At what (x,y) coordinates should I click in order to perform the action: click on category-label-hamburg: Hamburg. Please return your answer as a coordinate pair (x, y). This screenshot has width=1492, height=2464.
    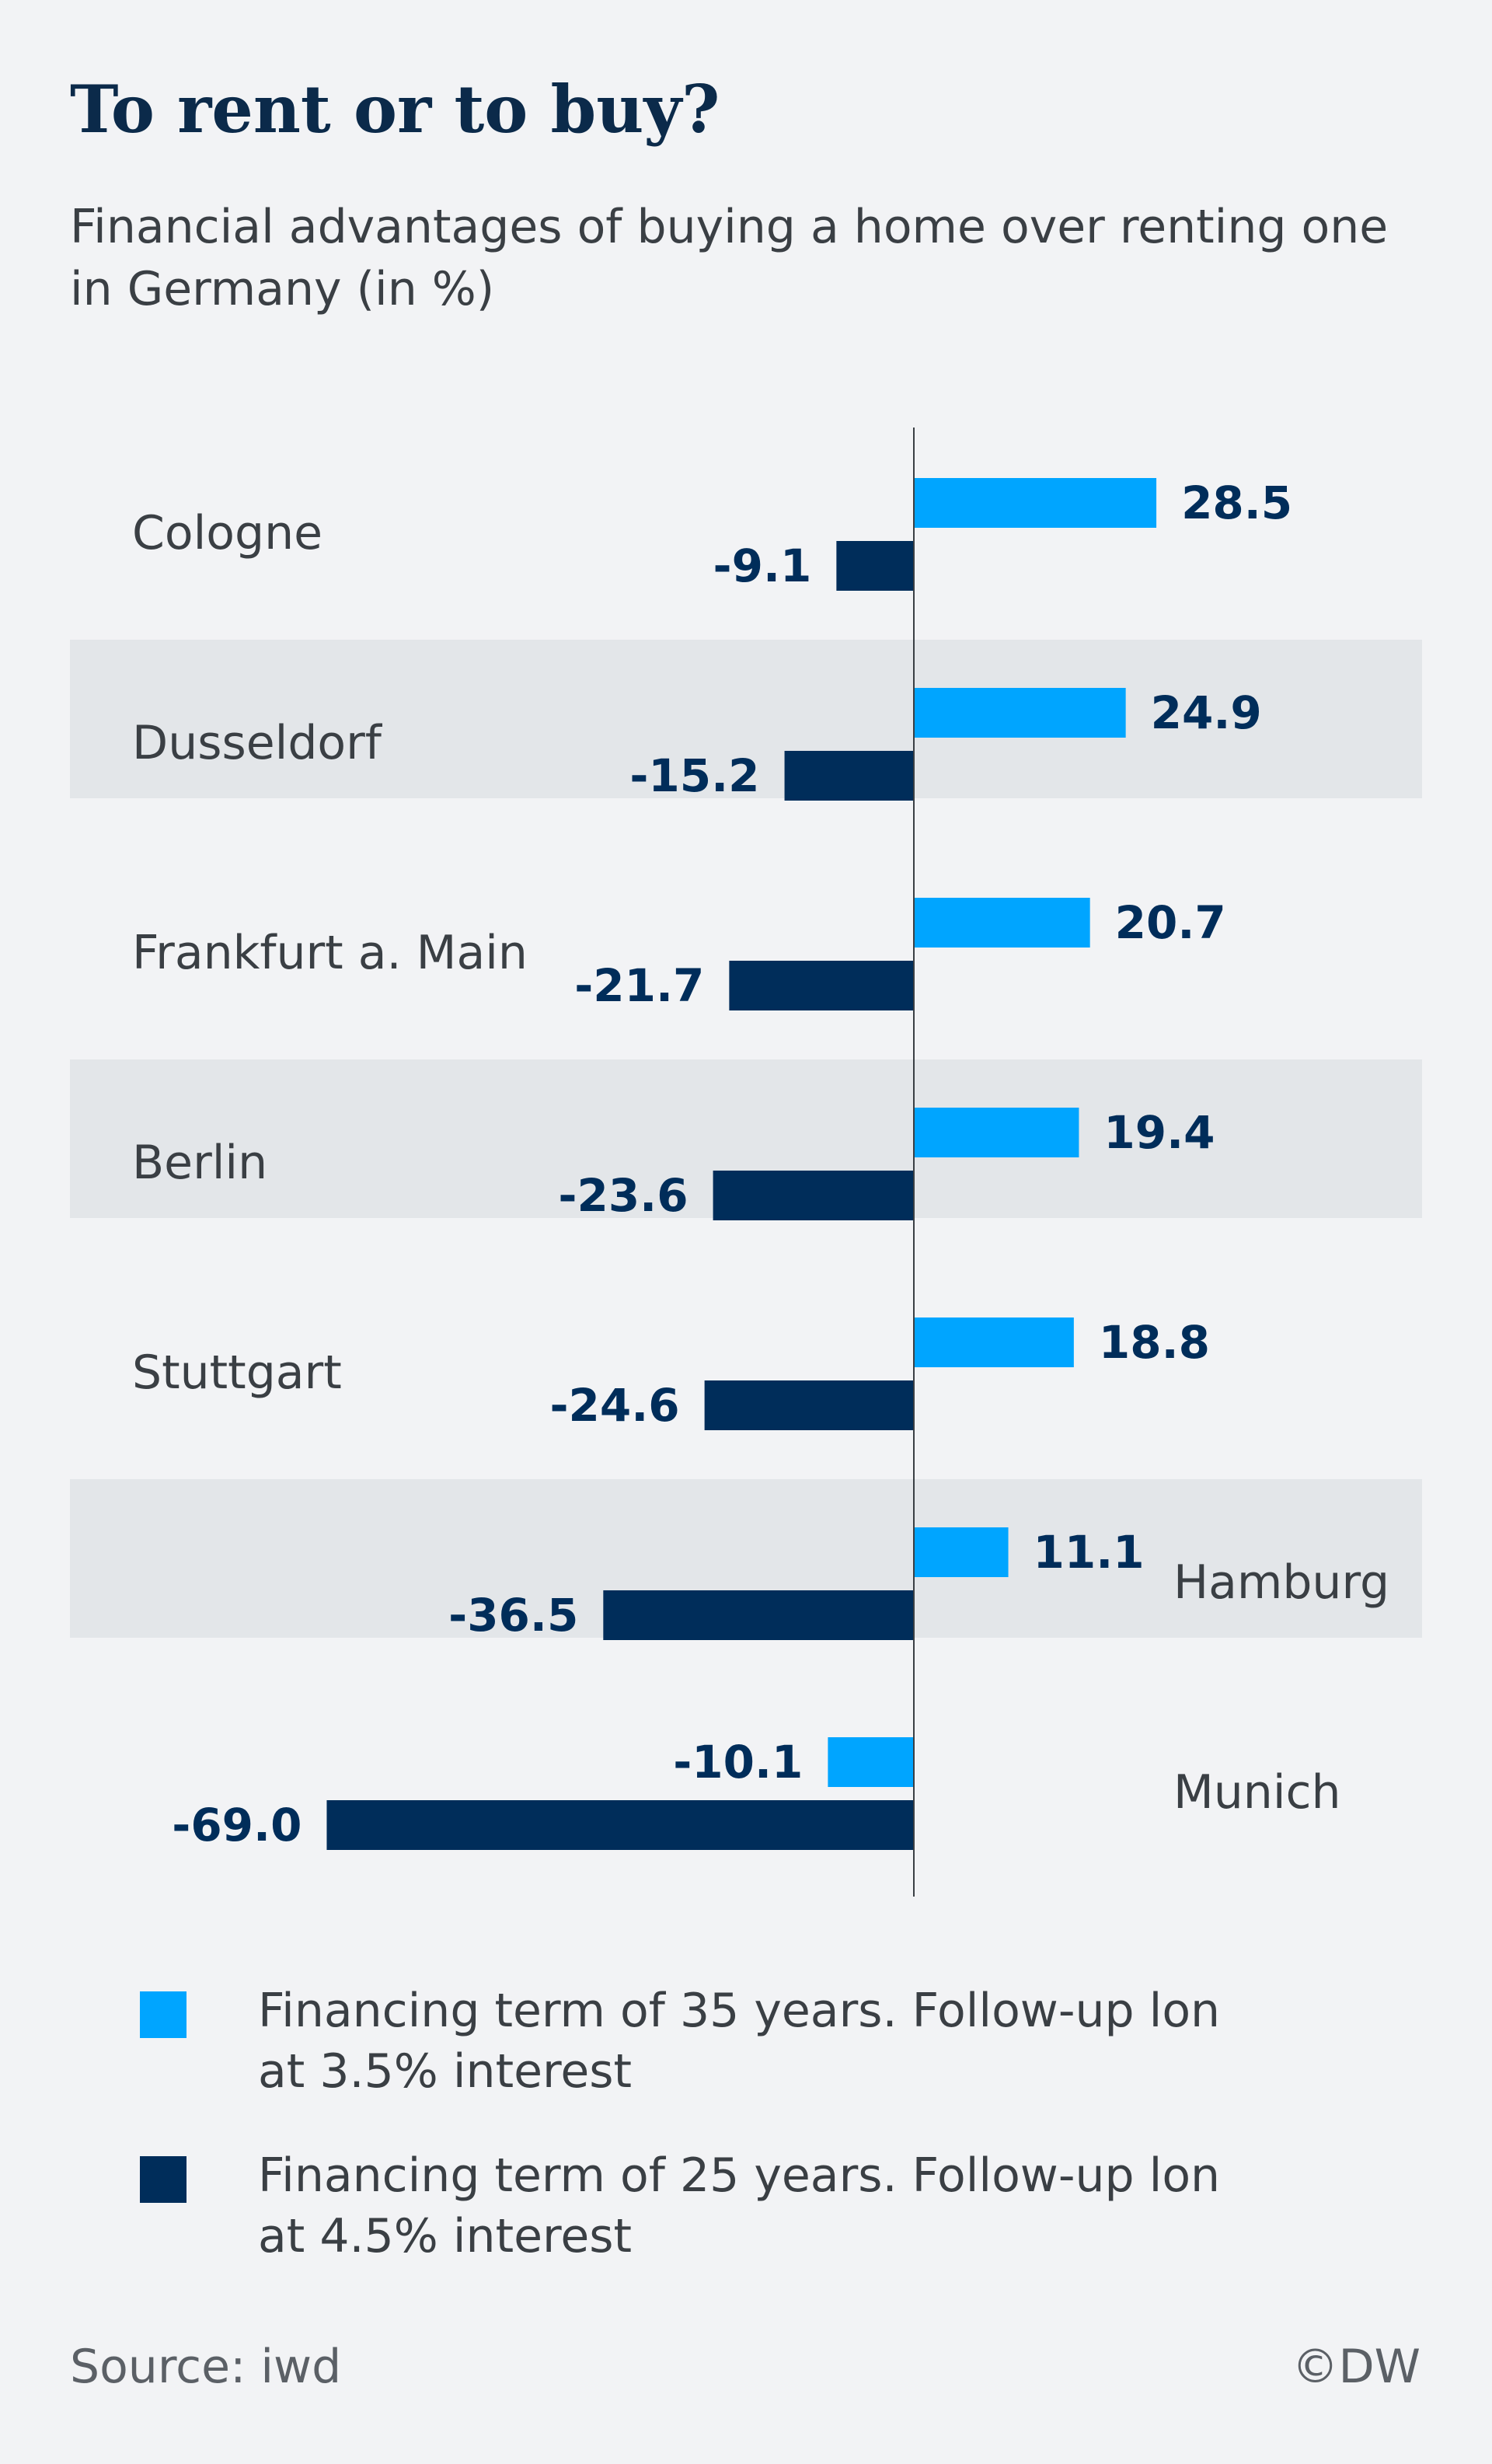
    Looking at the image, I should click on (1281, 1582).